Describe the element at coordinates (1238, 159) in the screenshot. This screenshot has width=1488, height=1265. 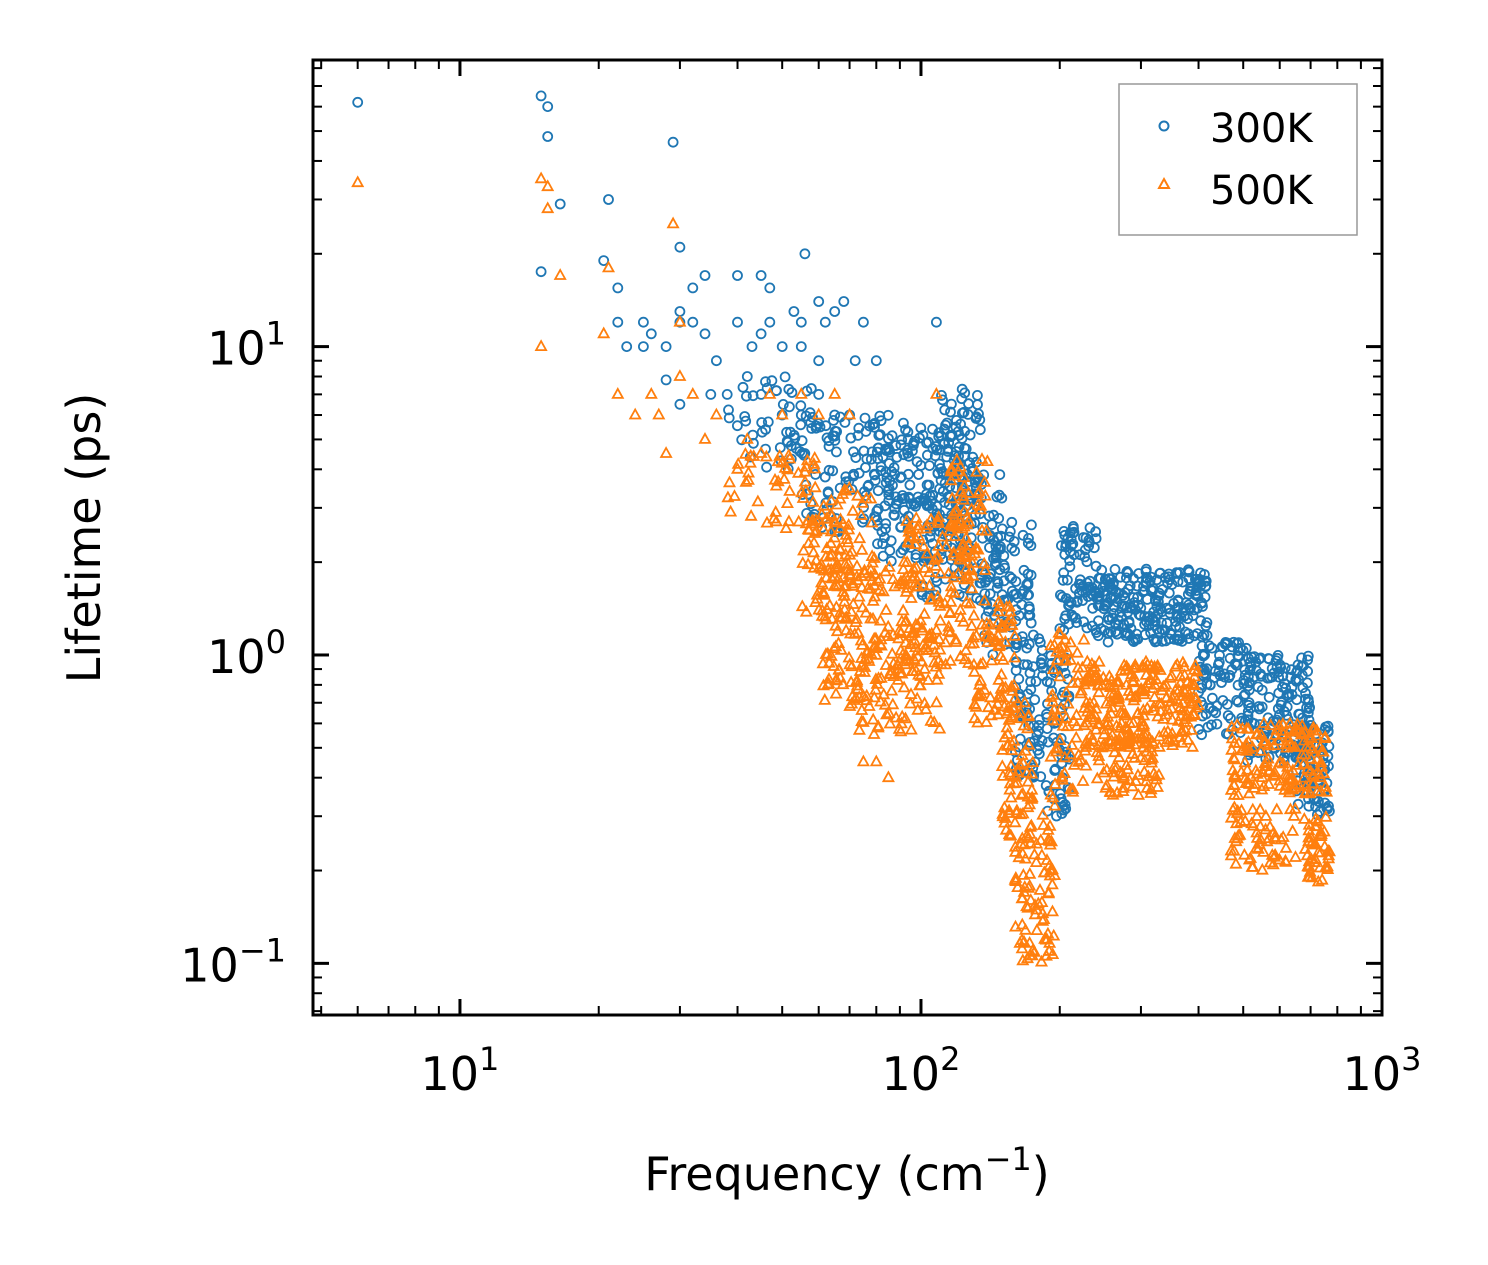
I see `legend: 300K 500K` at that location.